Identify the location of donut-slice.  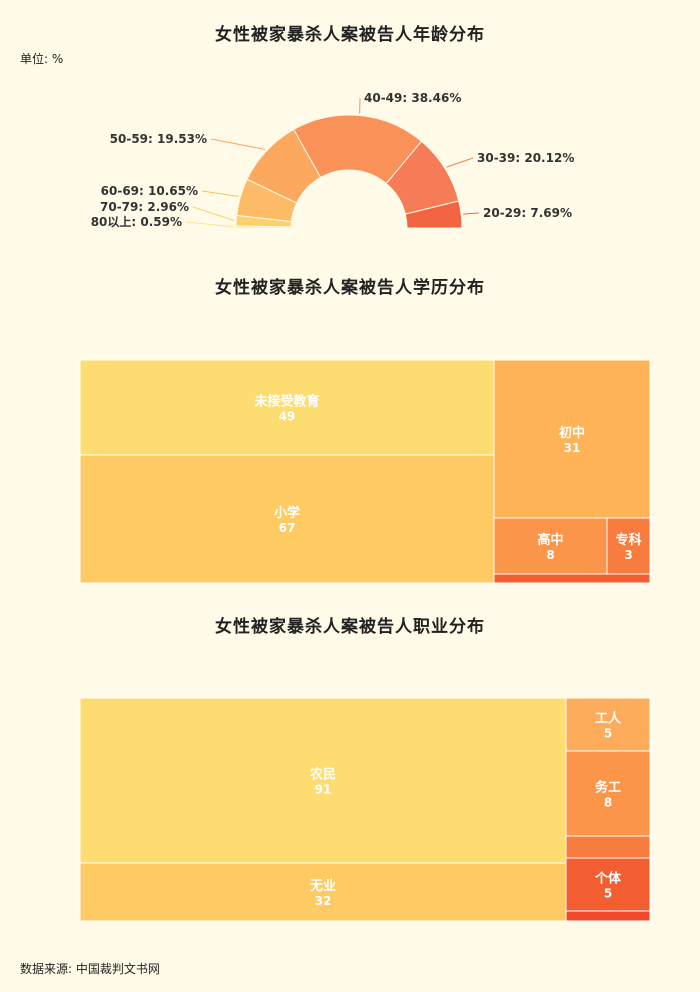
(433, 214).